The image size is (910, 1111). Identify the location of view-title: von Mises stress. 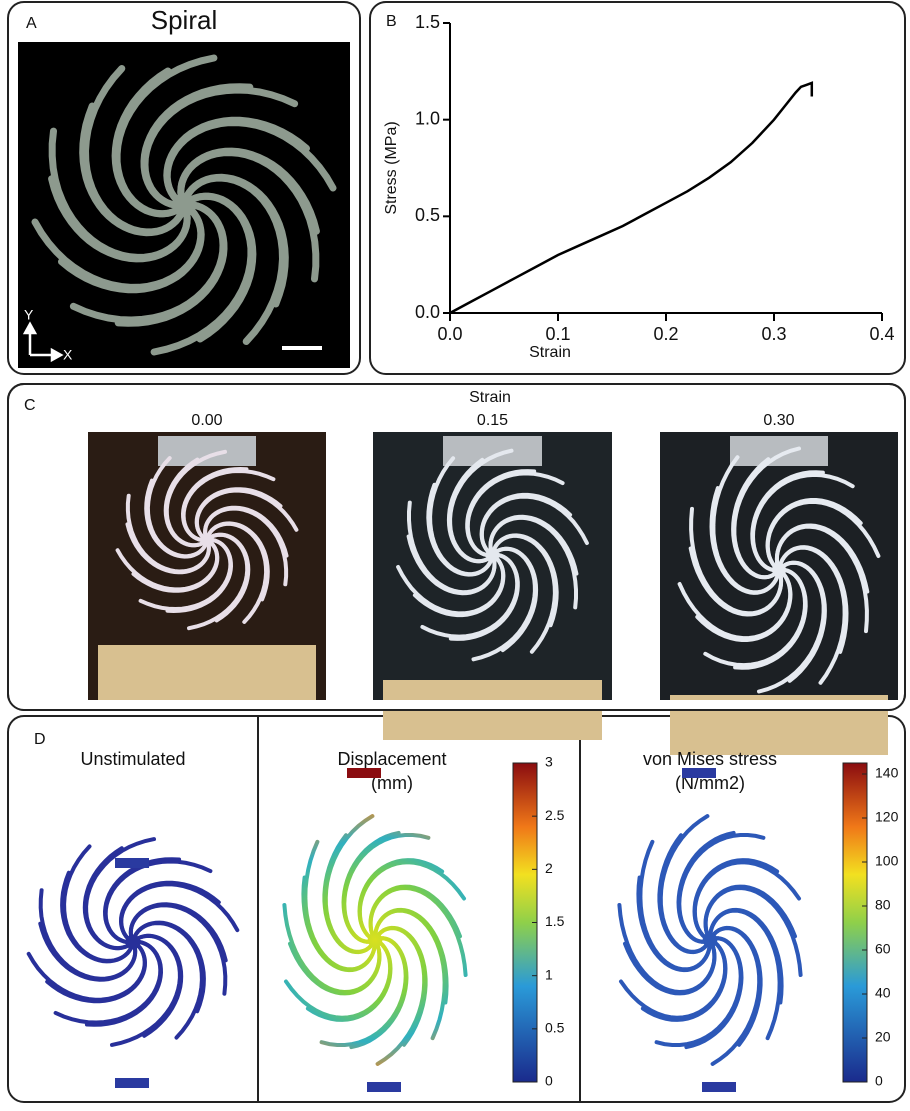
(710, 759).